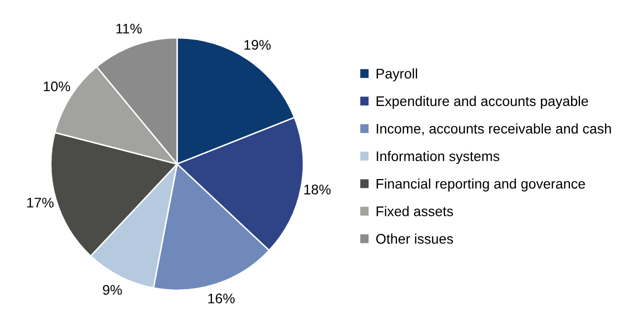  What do you see at coordinates (257, 45) in the screenshot?
I see `data-label: 19%` at bounding box center [257, 45].